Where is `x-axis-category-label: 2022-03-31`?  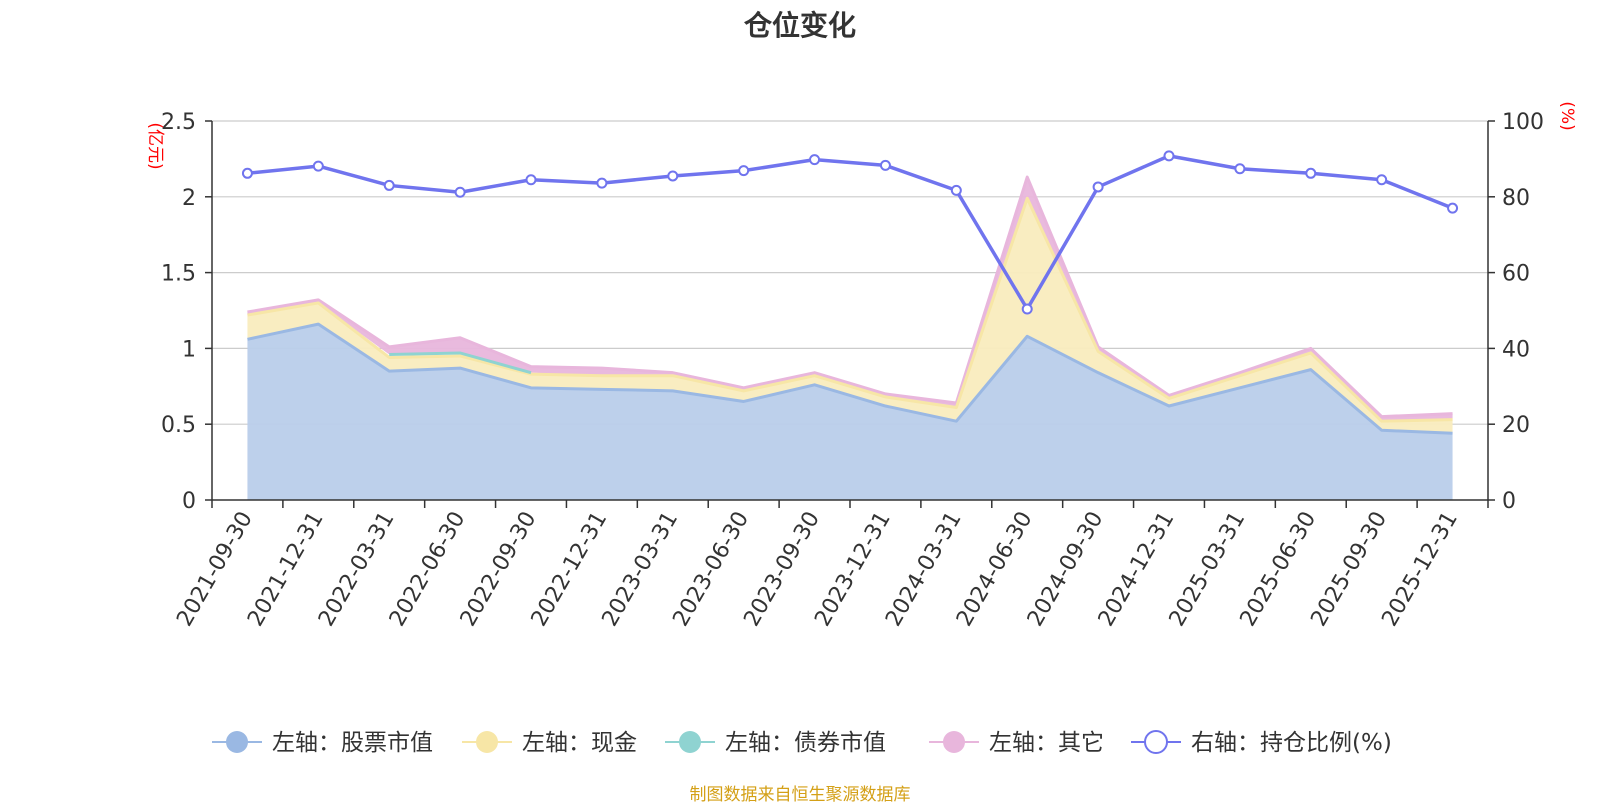 x-axis-category-label: 2022-03-31 is located at coordinates (357, 569).